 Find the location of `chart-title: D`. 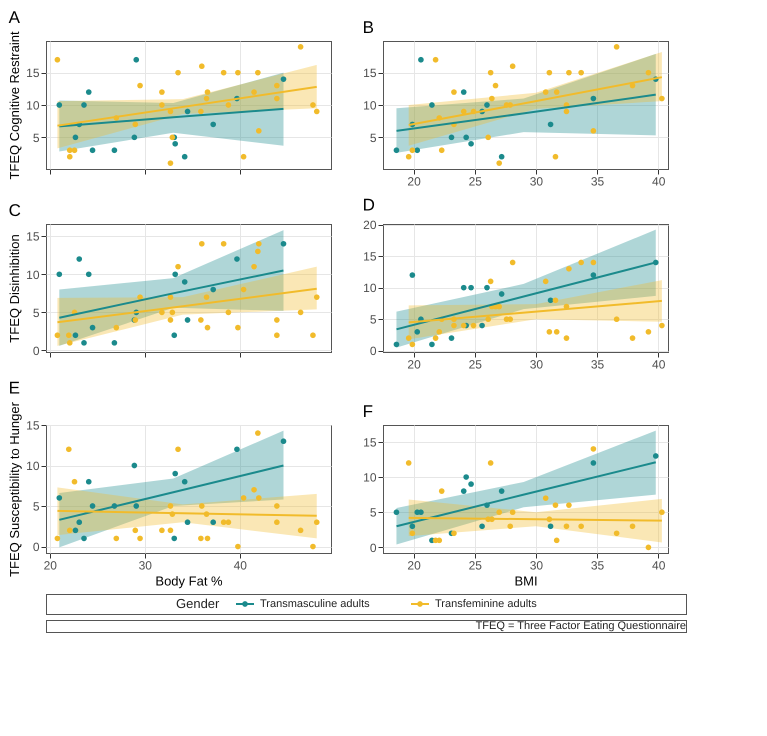

chart-title: D is located at coordinates (368, 205).